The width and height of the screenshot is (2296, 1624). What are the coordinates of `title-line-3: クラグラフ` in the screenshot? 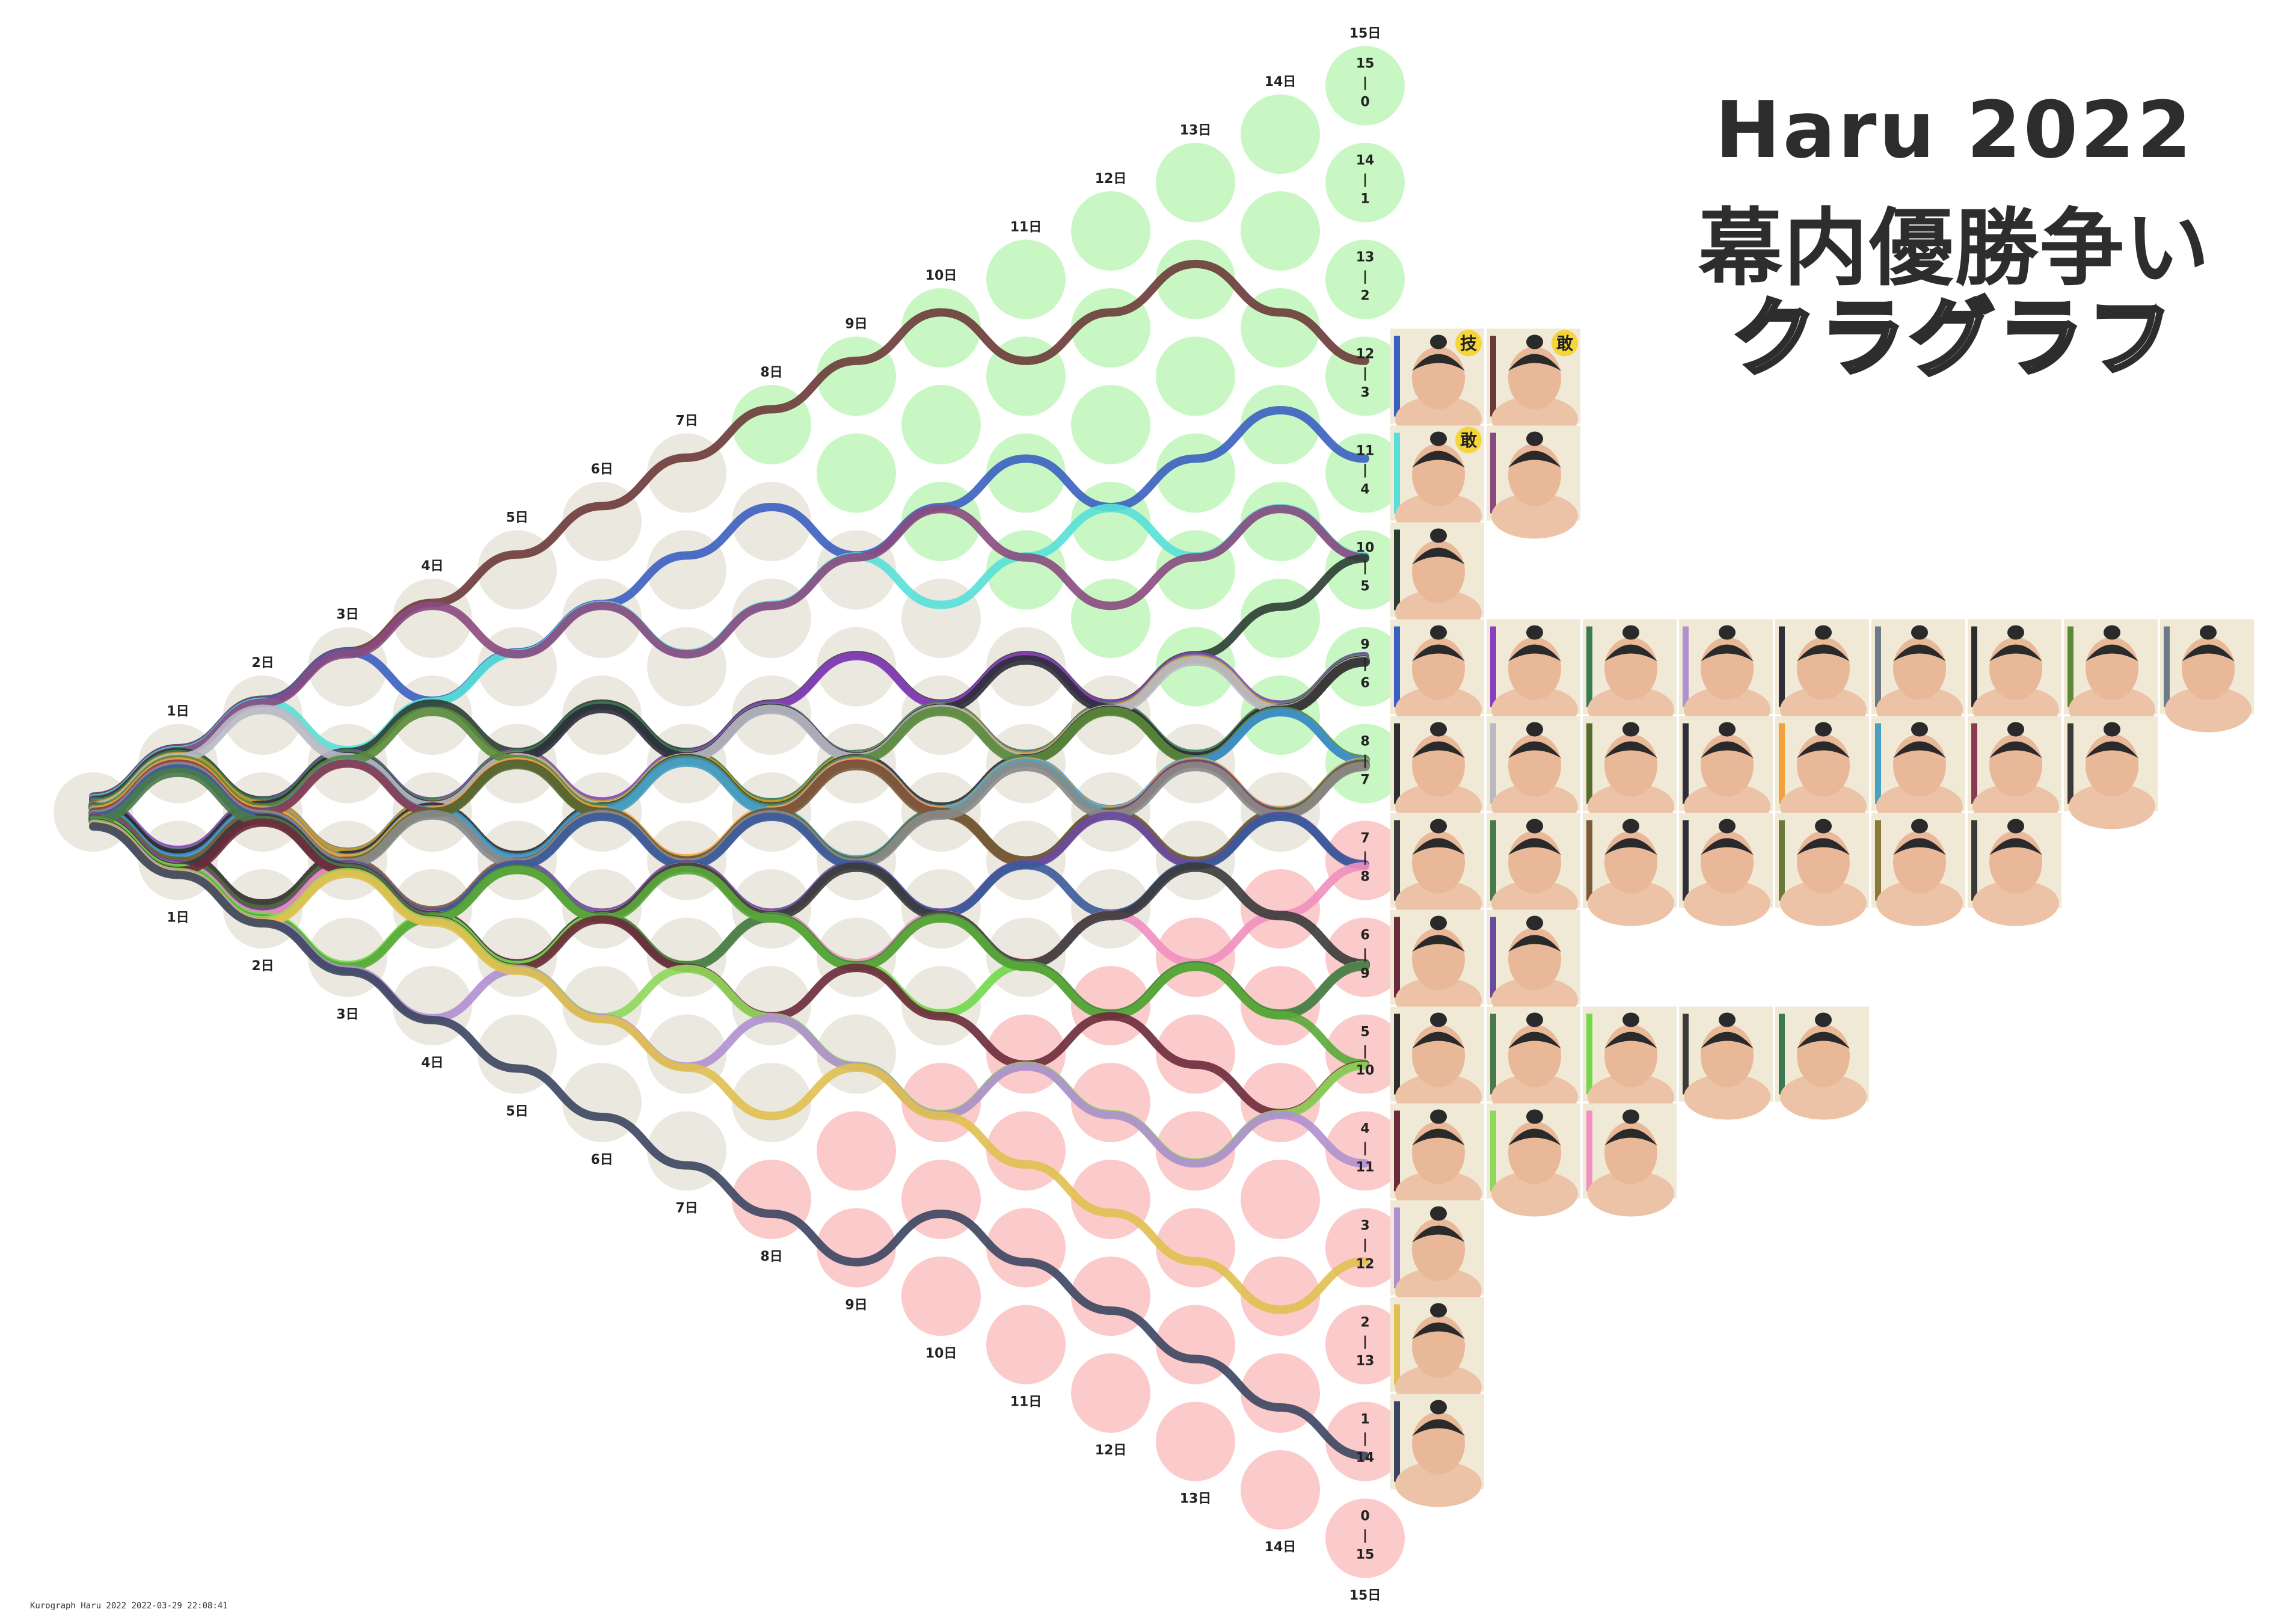 It's located at (1953, 339).